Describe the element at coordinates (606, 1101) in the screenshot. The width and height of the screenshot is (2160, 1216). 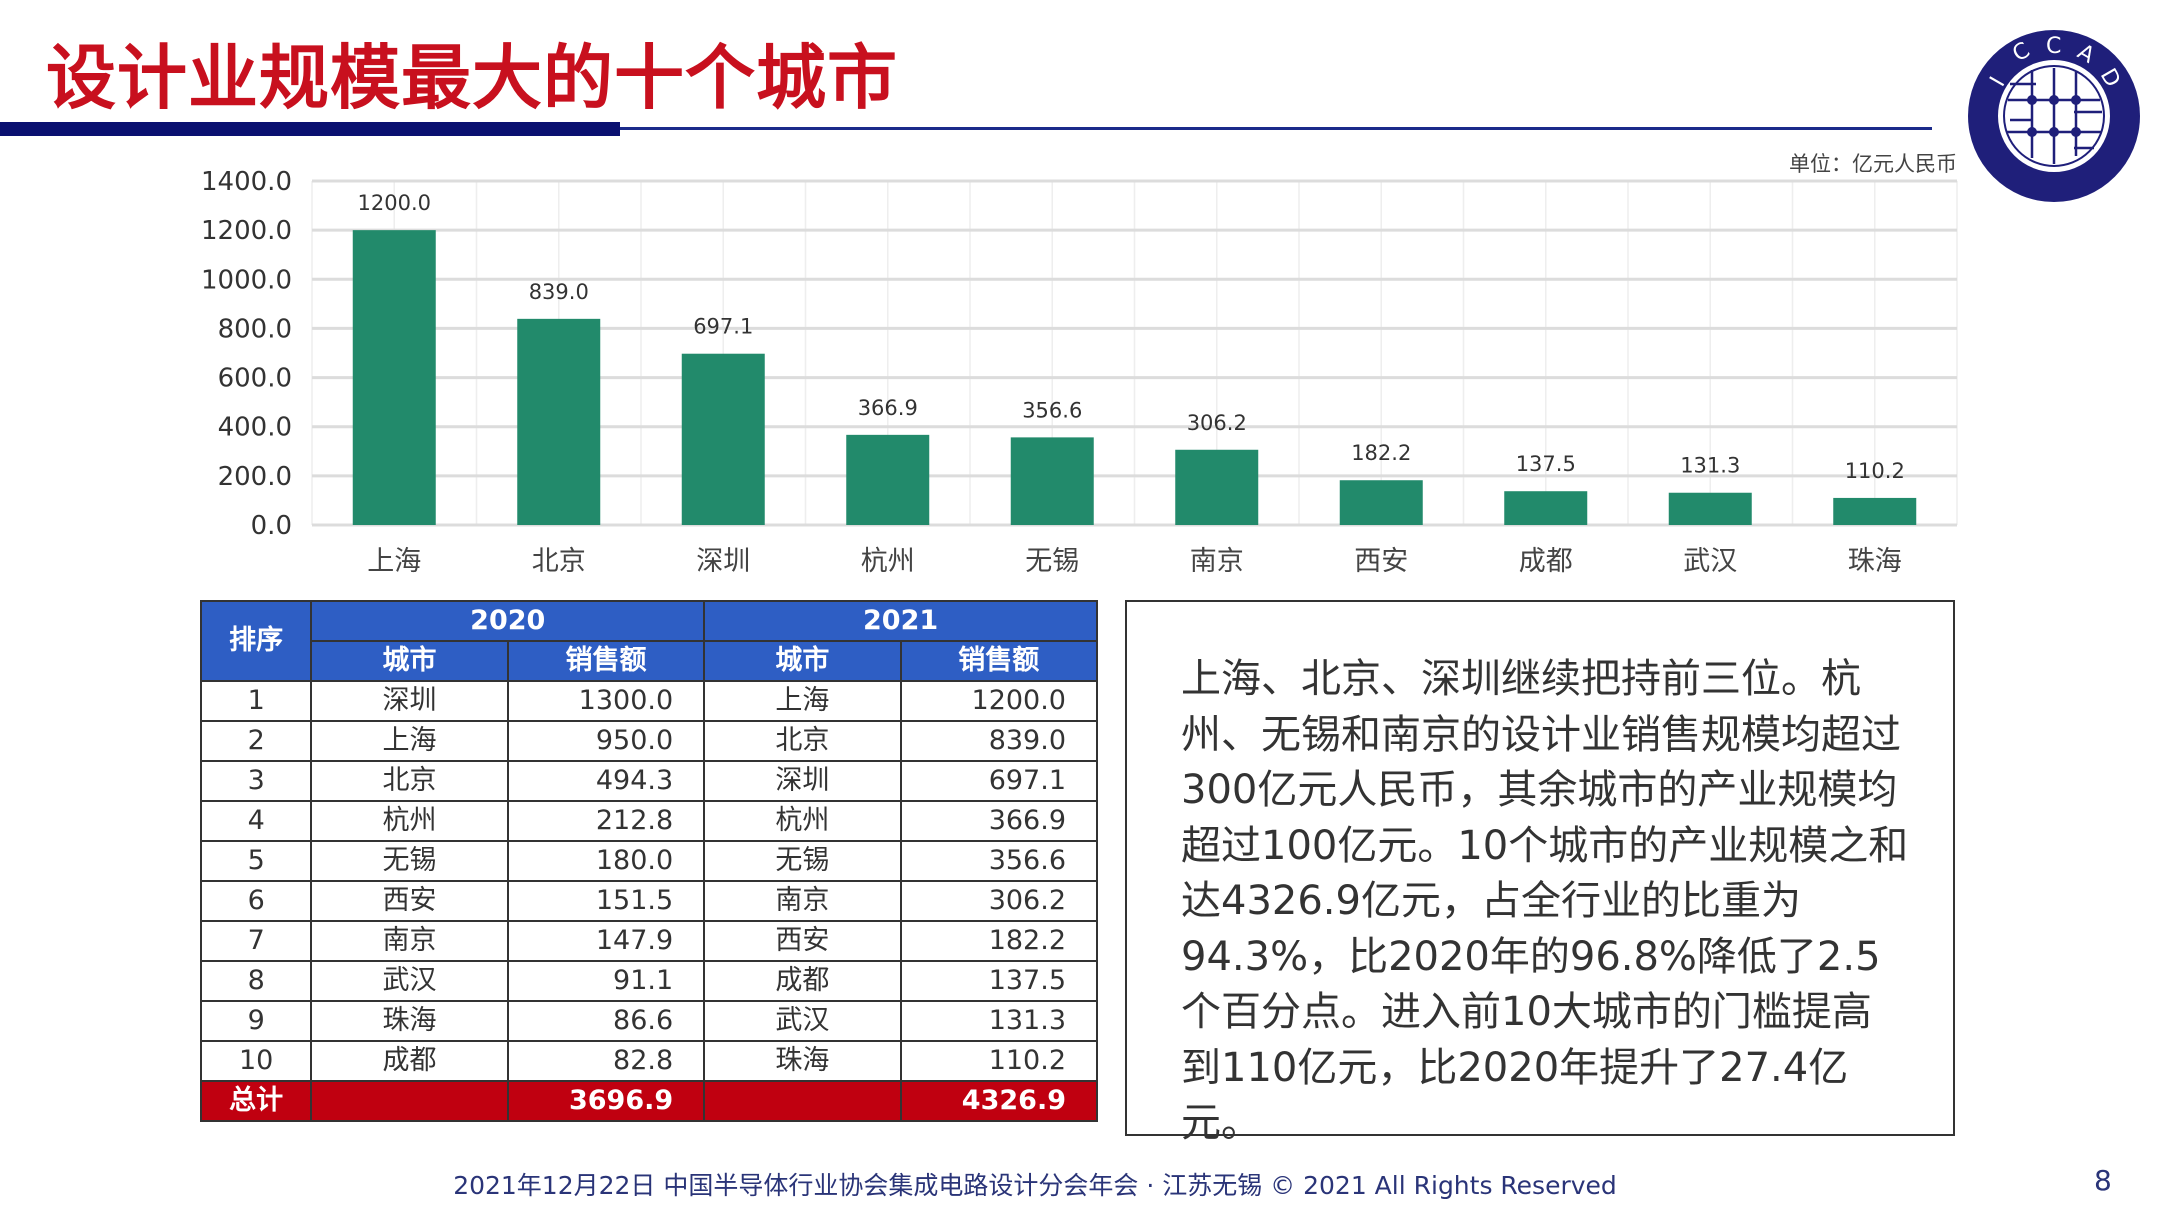
I see `total-2020: 3696.9` at that location.